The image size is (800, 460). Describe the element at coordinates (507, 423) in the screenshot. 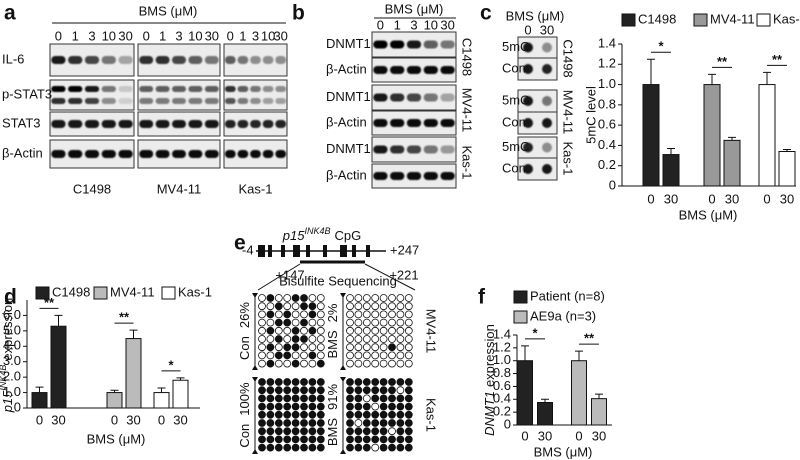

I see `y-tick-label: 0` at that location.